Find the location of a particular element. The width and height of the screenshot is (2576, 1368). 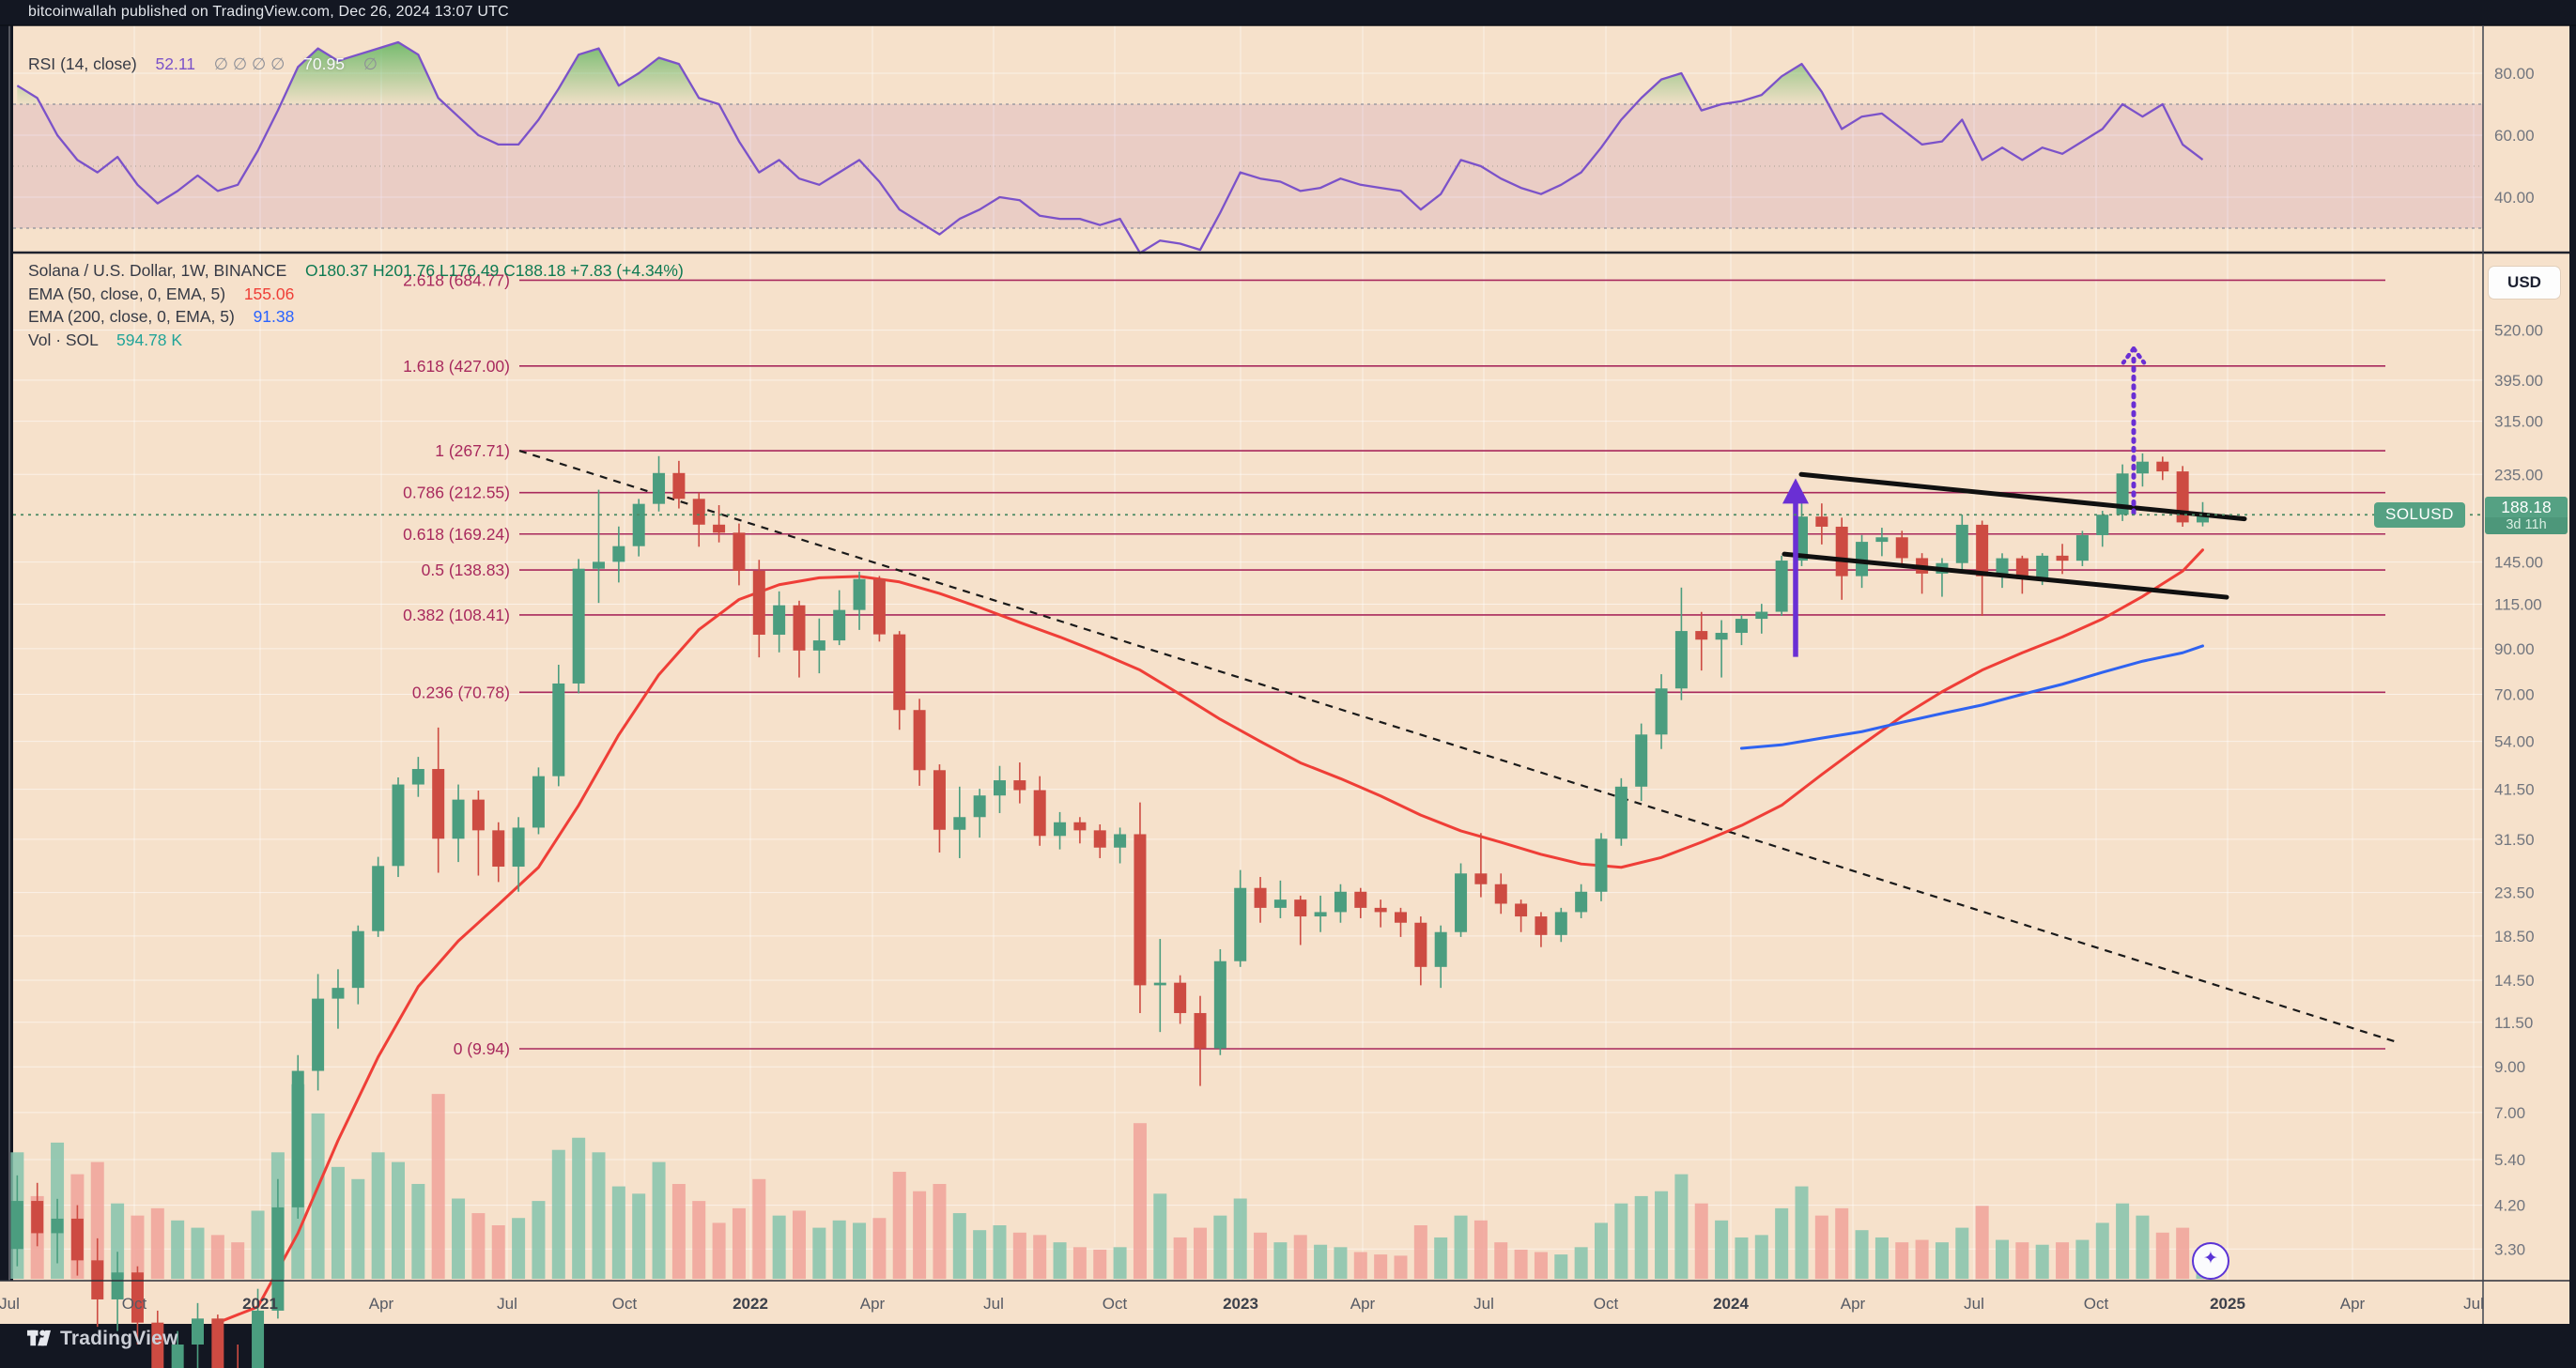

symbol-title: Solana / U.S. Dollar, 1W, BINANCE is located at coordinates (157, 271).